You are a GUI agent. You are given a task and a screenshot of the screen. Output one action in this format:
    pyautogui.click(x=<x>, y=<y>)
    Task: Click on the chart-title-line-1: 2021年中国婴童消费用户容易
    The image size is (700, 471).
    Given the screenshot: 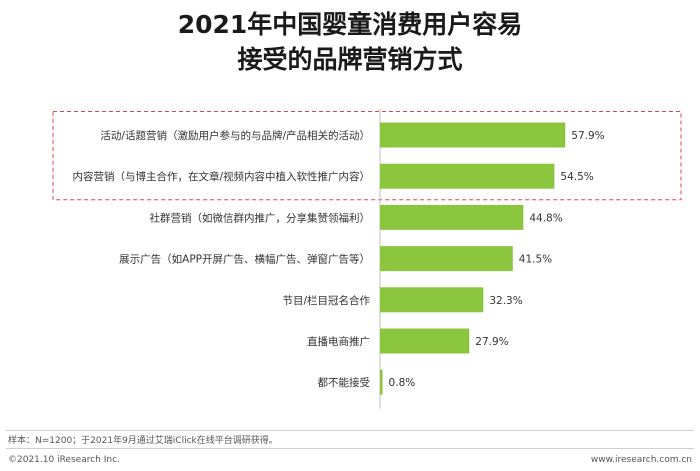 What is the action you would take?
    pyautogui.click(x=350, y=24)
    